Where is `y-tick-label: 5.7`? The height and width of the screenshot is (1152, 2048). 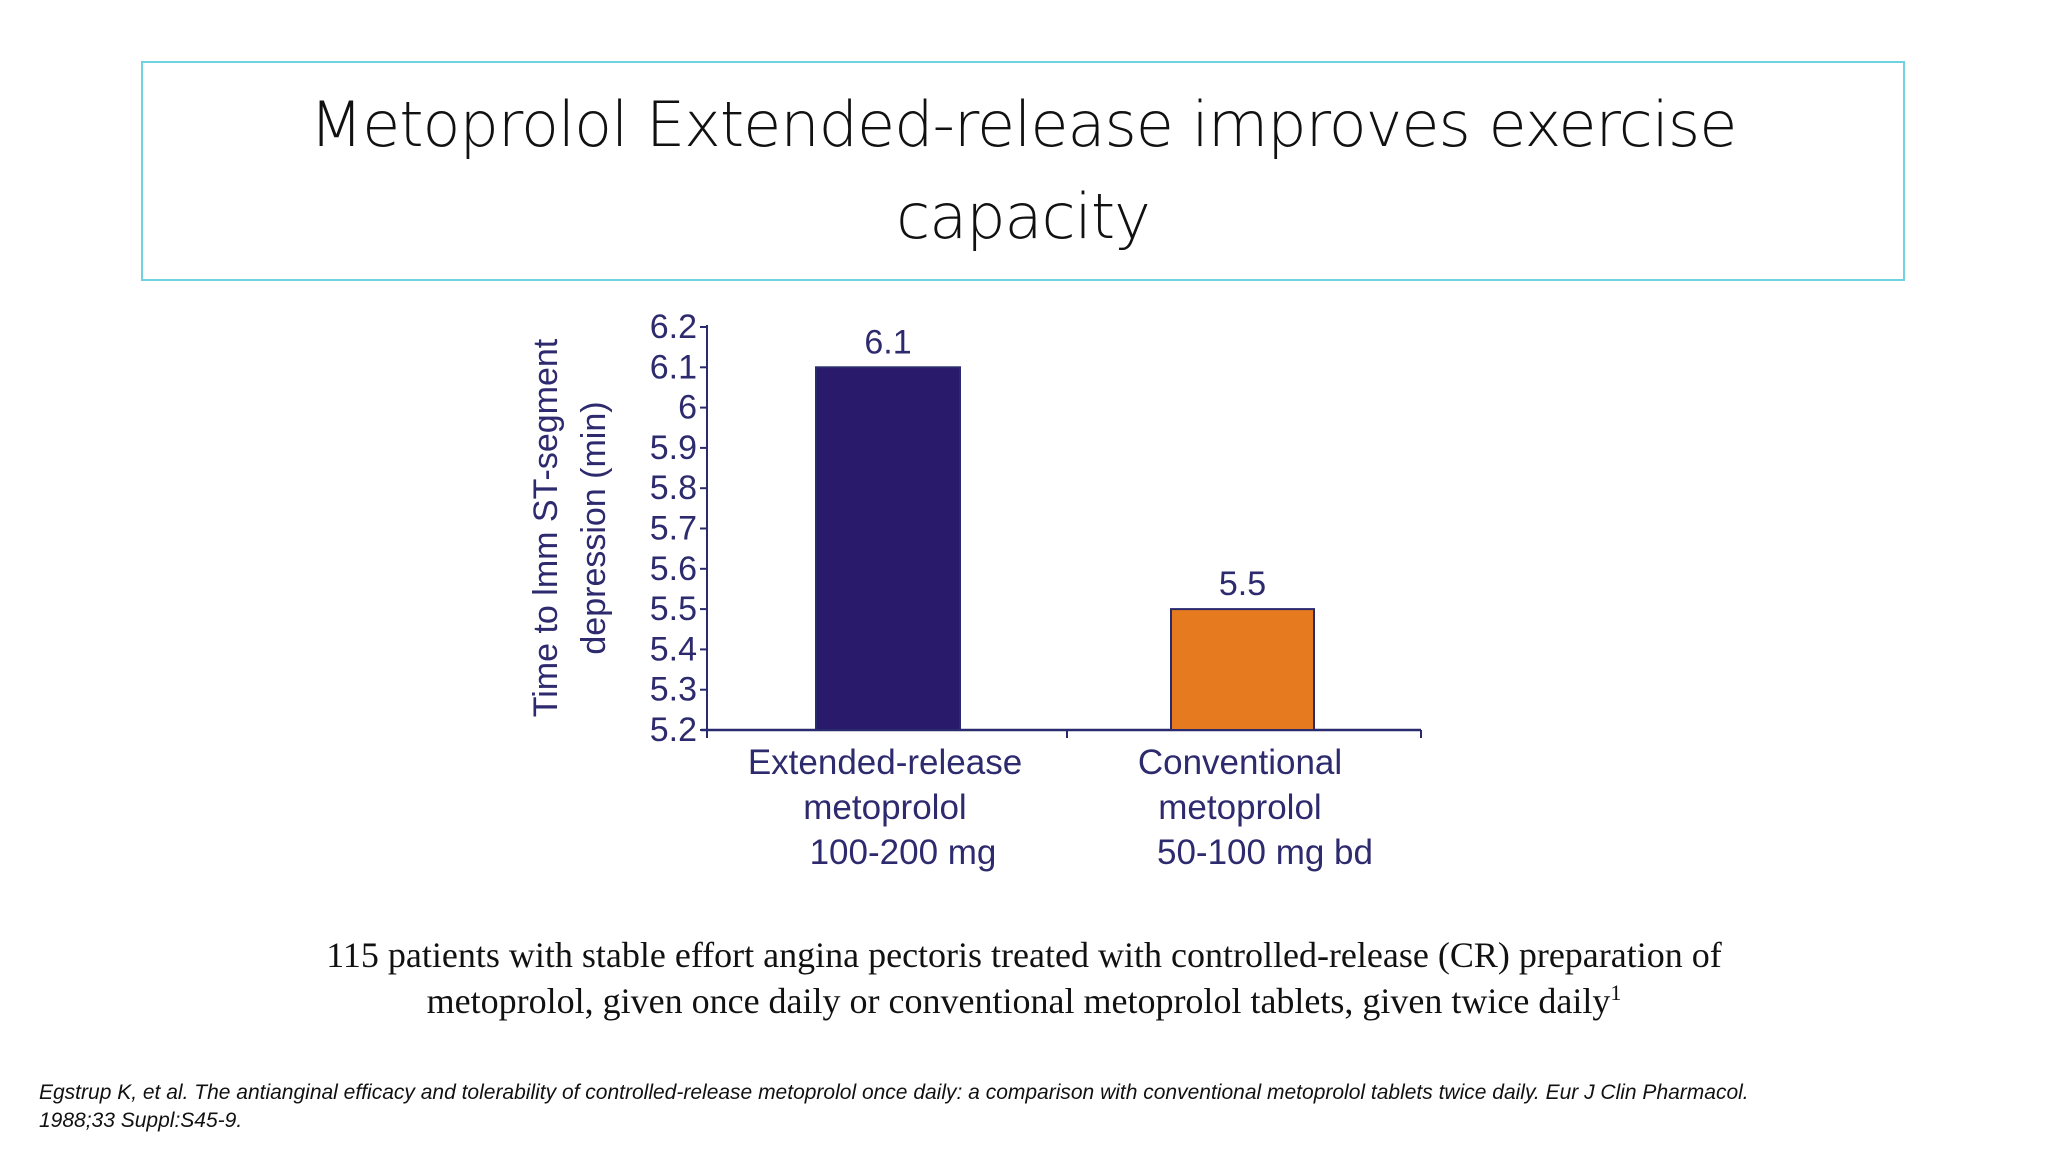 y-tick-label: 5.7 is located at coordinates (673, 529).